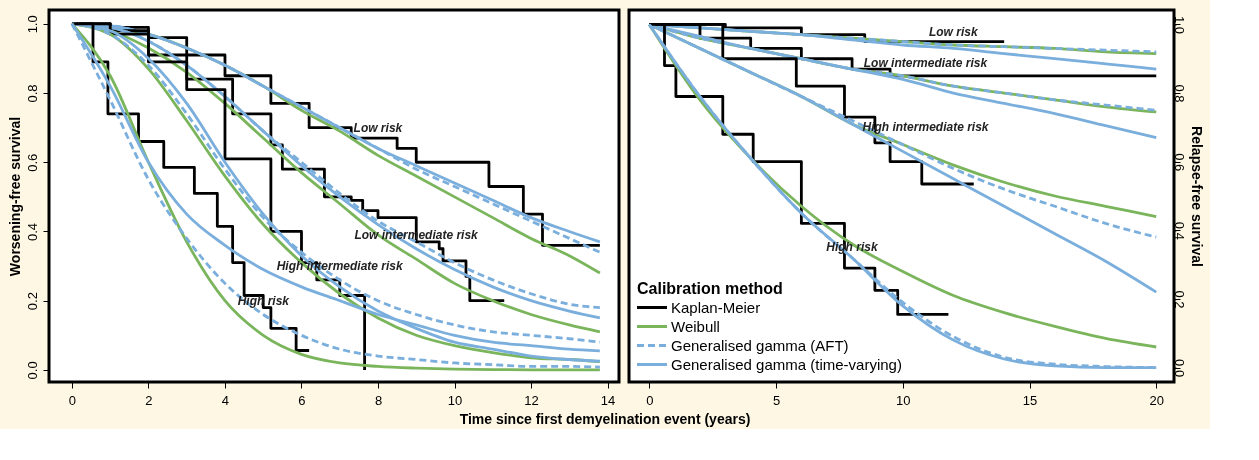 Image resolution: width=1259 pixels, height=460 pixels. Describe the element at coordinates (32, 232) in the screenshot. I see `y-tick-label: 0.4` at that location.